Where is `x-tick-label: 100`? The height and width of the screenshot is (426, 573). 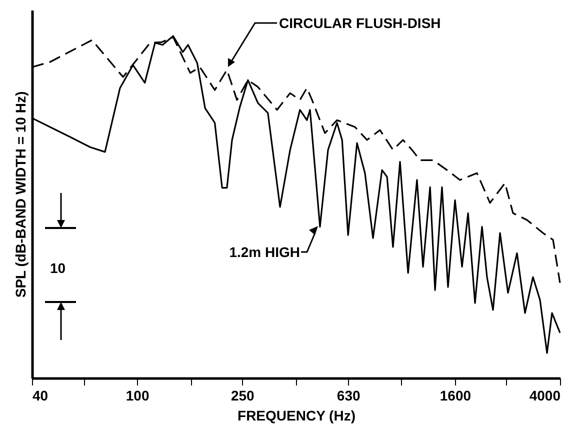 x-tick-label: 100 is located at coordinates (138, 396).